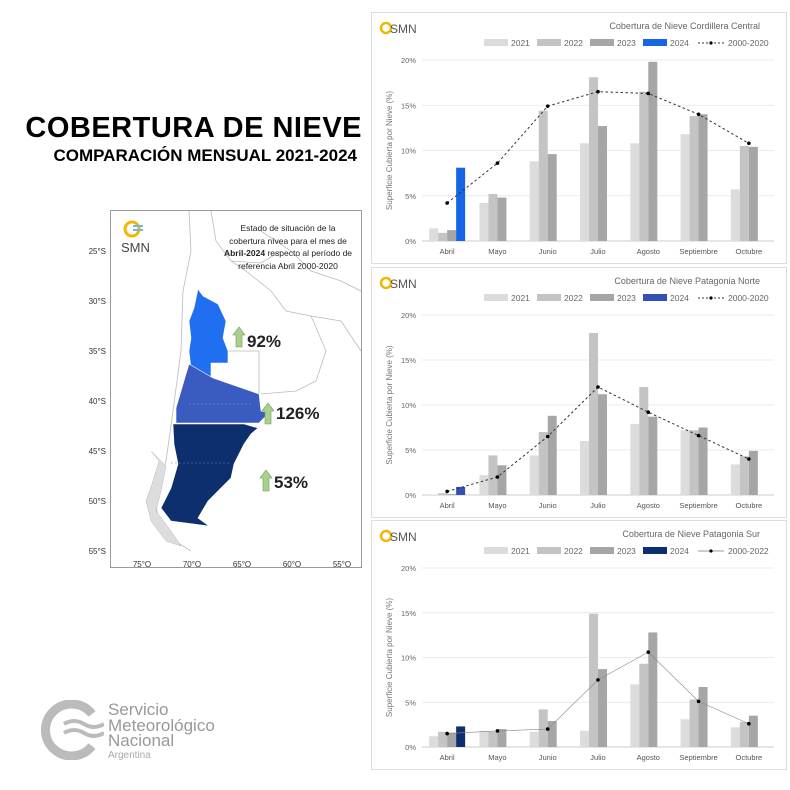 This screenshot has width=790, height=790. Describe the element at coordinates (520, 551) in the screenshot. I see `legend-label: 2021` at that location.